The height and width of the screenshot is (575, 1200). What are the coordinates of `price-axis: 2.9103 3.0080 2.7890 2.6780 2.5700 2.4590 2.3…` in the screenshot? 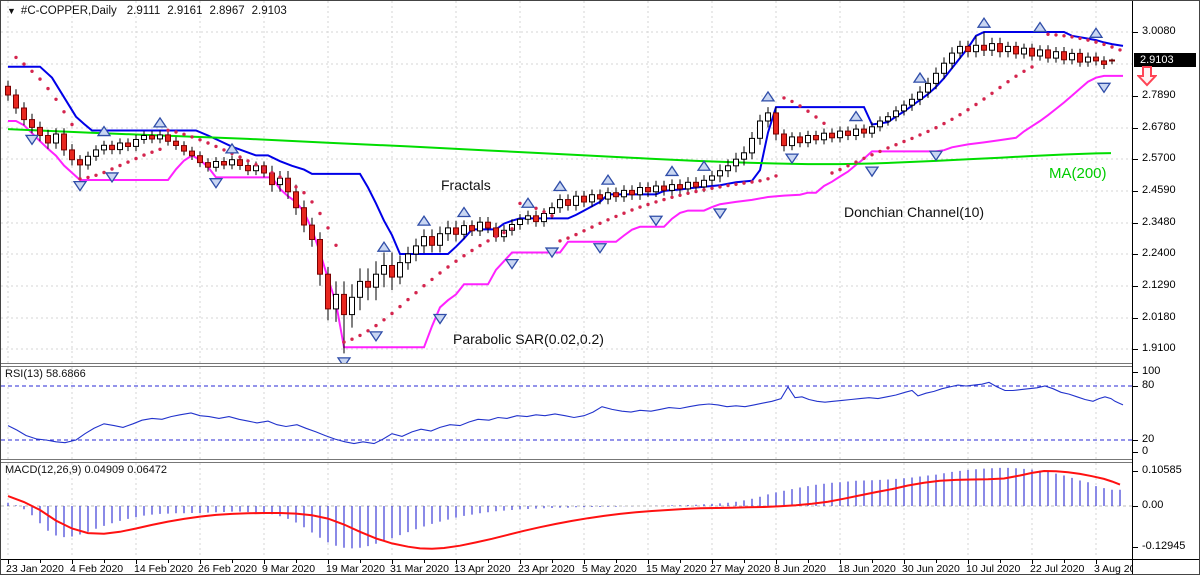 It's located at (1165, 280).